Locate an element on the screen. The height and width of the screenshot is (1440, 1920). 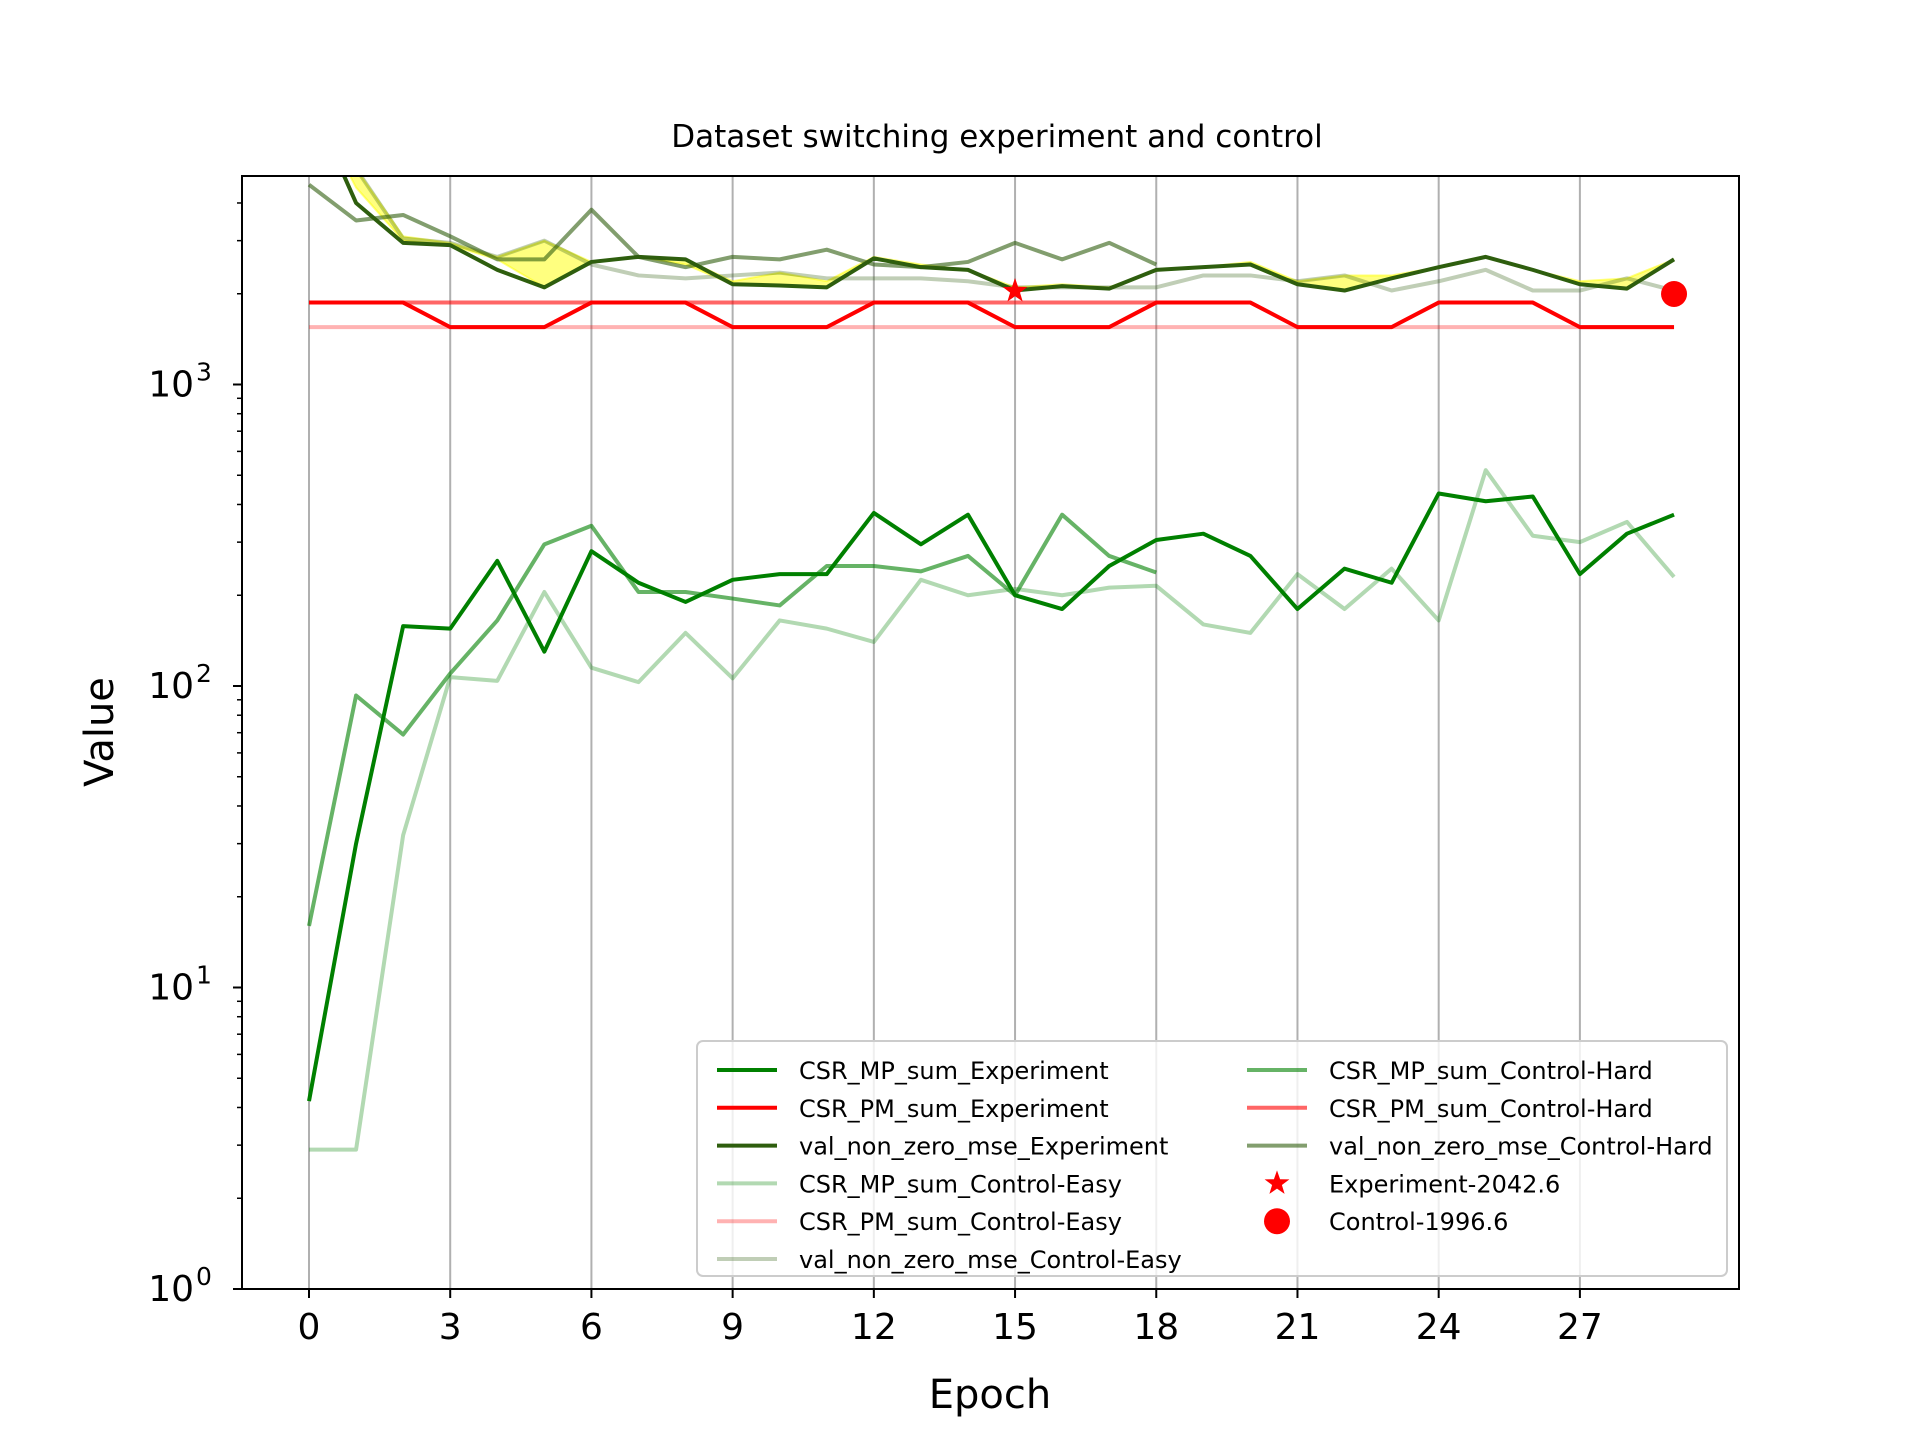
legend-marker-star is located at coordinates (1277, 1182).